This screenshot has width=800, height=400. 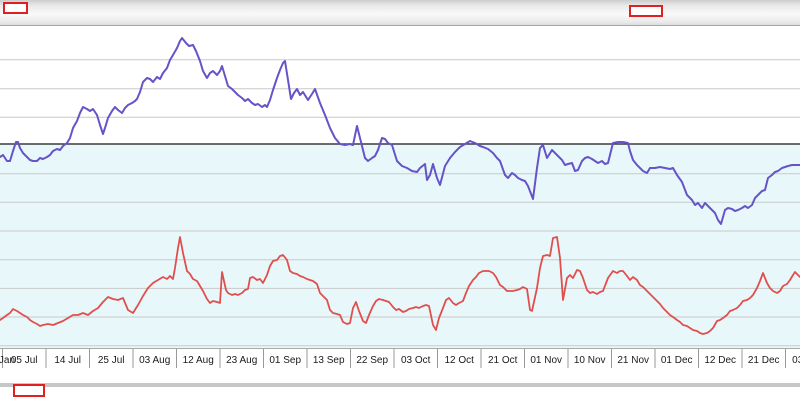 What do you see at coordinates (285, 360) in the screenshot?
I see `x-axis-label: 01 Sep` at bounding box center [285, 360].